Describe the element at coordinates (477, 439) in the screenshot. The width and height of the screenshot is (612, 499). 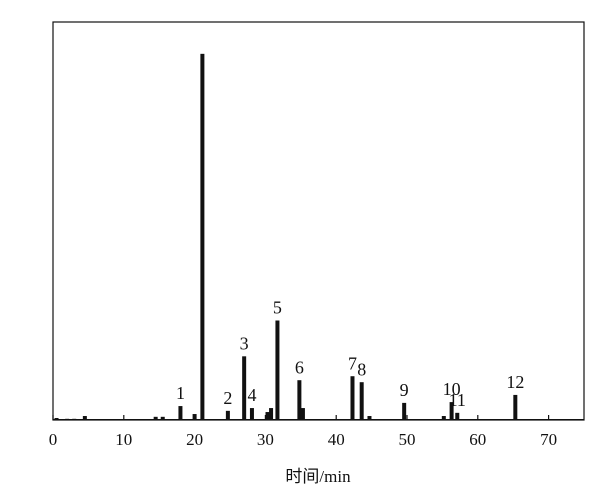
I see `x-tick-label: 60` at that location.